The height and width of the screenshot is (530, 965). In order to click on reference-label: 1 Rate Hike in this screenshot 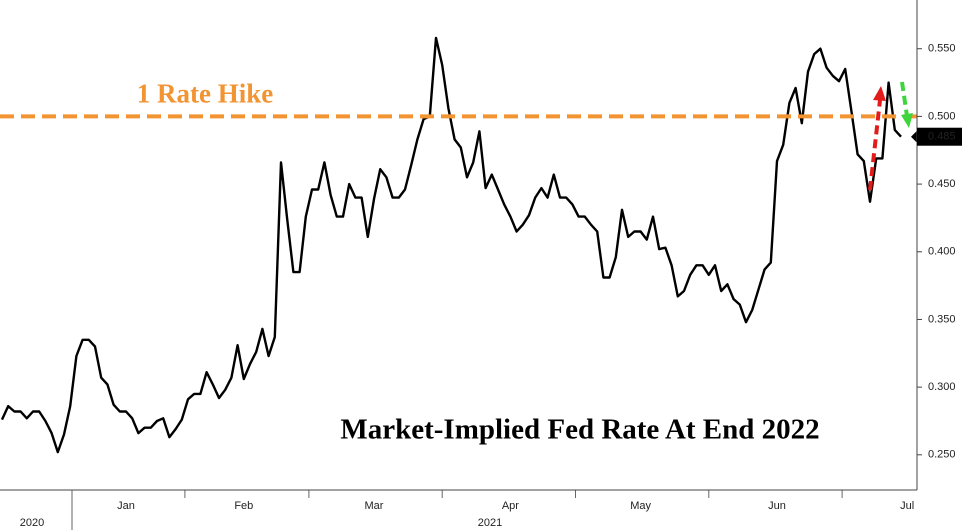, I will do `click(205, 94)`.